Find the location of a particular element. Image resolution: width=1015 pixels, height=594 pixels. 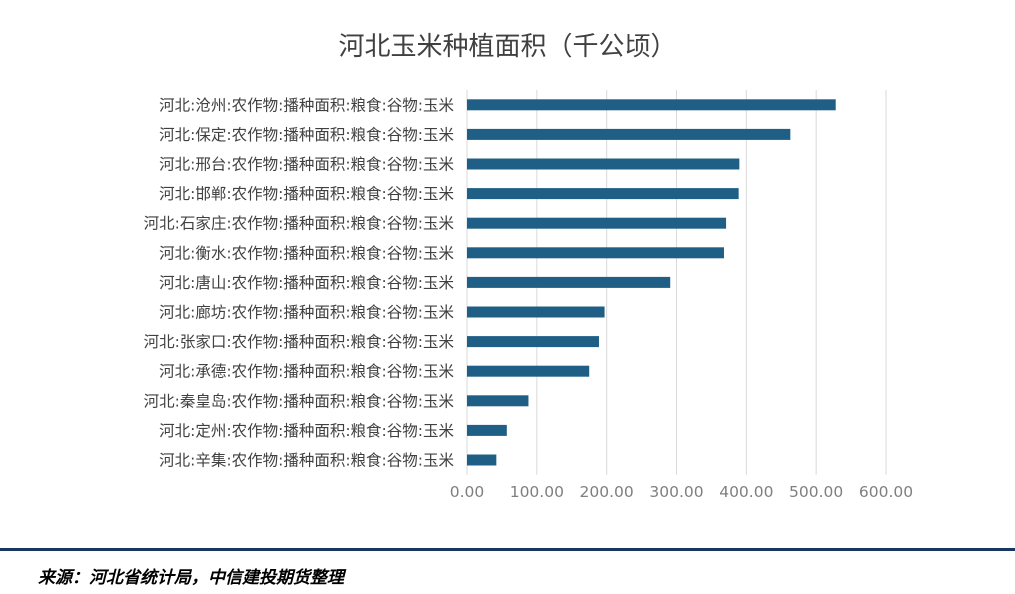

x-tick-label: 500.00 is located at coordinates (816, 492).